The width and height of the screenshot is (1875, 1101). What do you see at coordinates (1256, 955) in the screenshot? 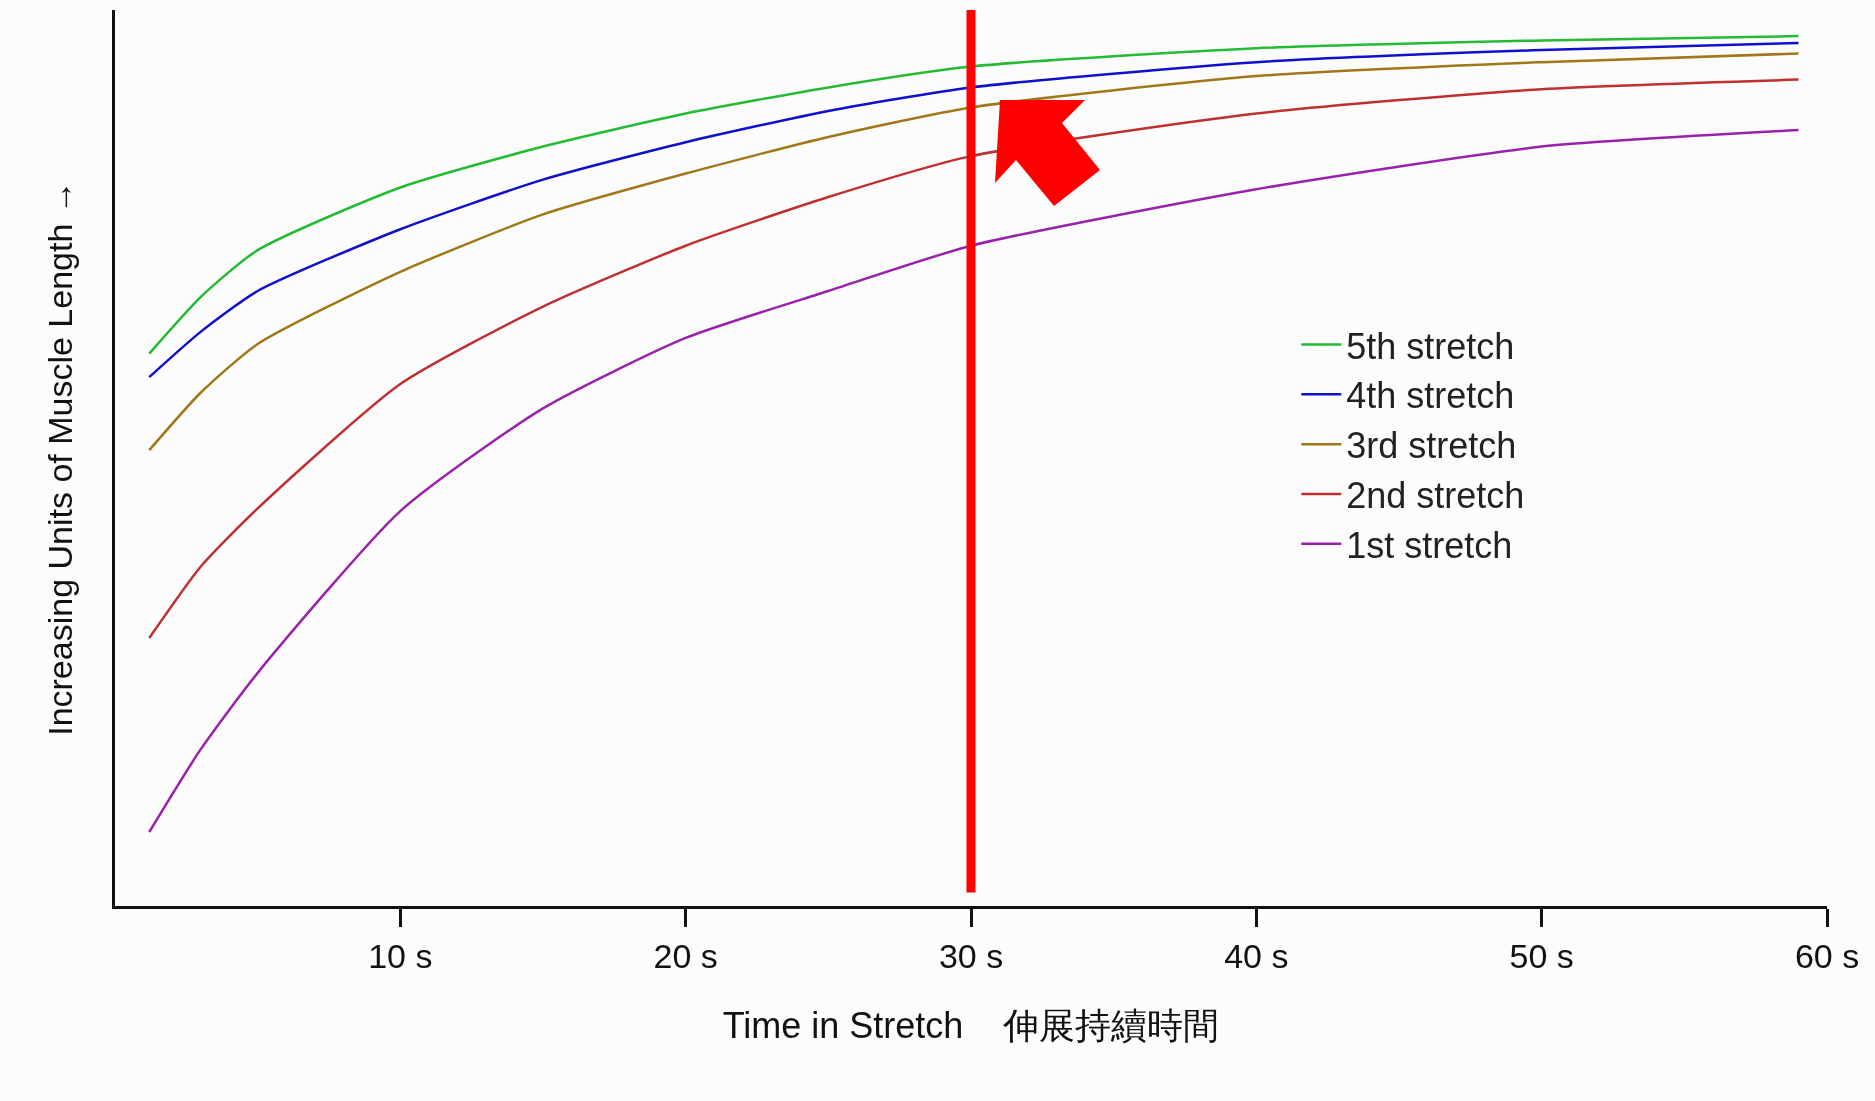
I see `x-tick-label: 40 s` at bounding box center [1256, 955].